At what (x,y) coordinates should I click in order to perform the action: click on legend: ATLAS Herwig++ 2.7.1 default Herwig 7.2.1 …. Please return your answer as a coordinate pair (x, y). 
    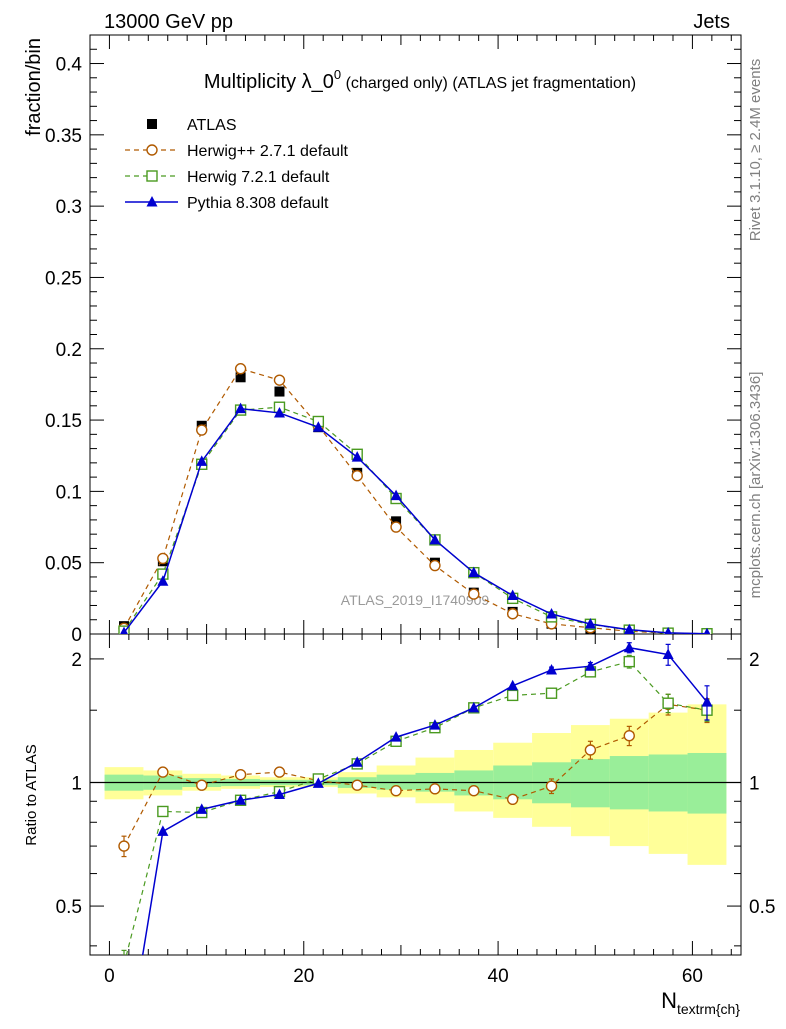
    Looking at the image, I should click on (237, 164).